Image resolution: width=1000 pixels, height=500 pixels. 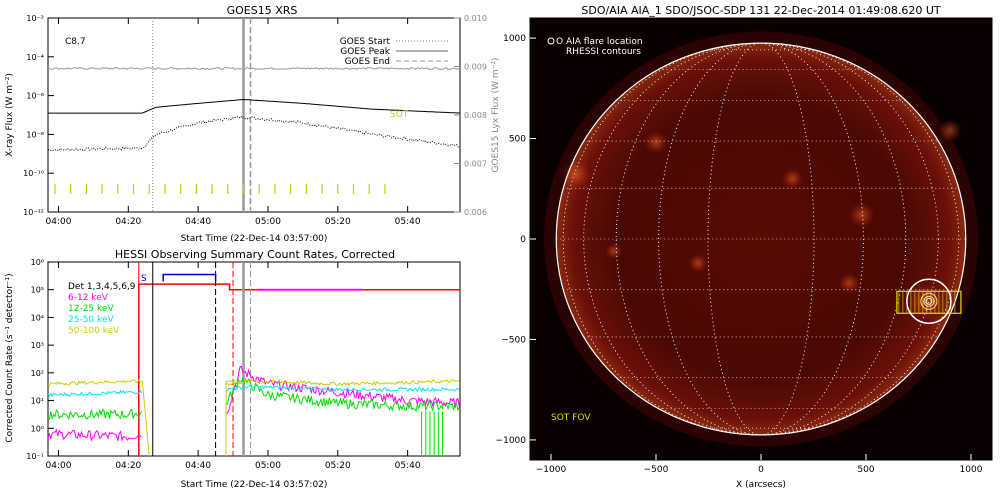 What do you see at coordinates (408, 466) in the screenshot?
I see `hessi-xtick-label: 05:40` at bounding box center [408, 466].